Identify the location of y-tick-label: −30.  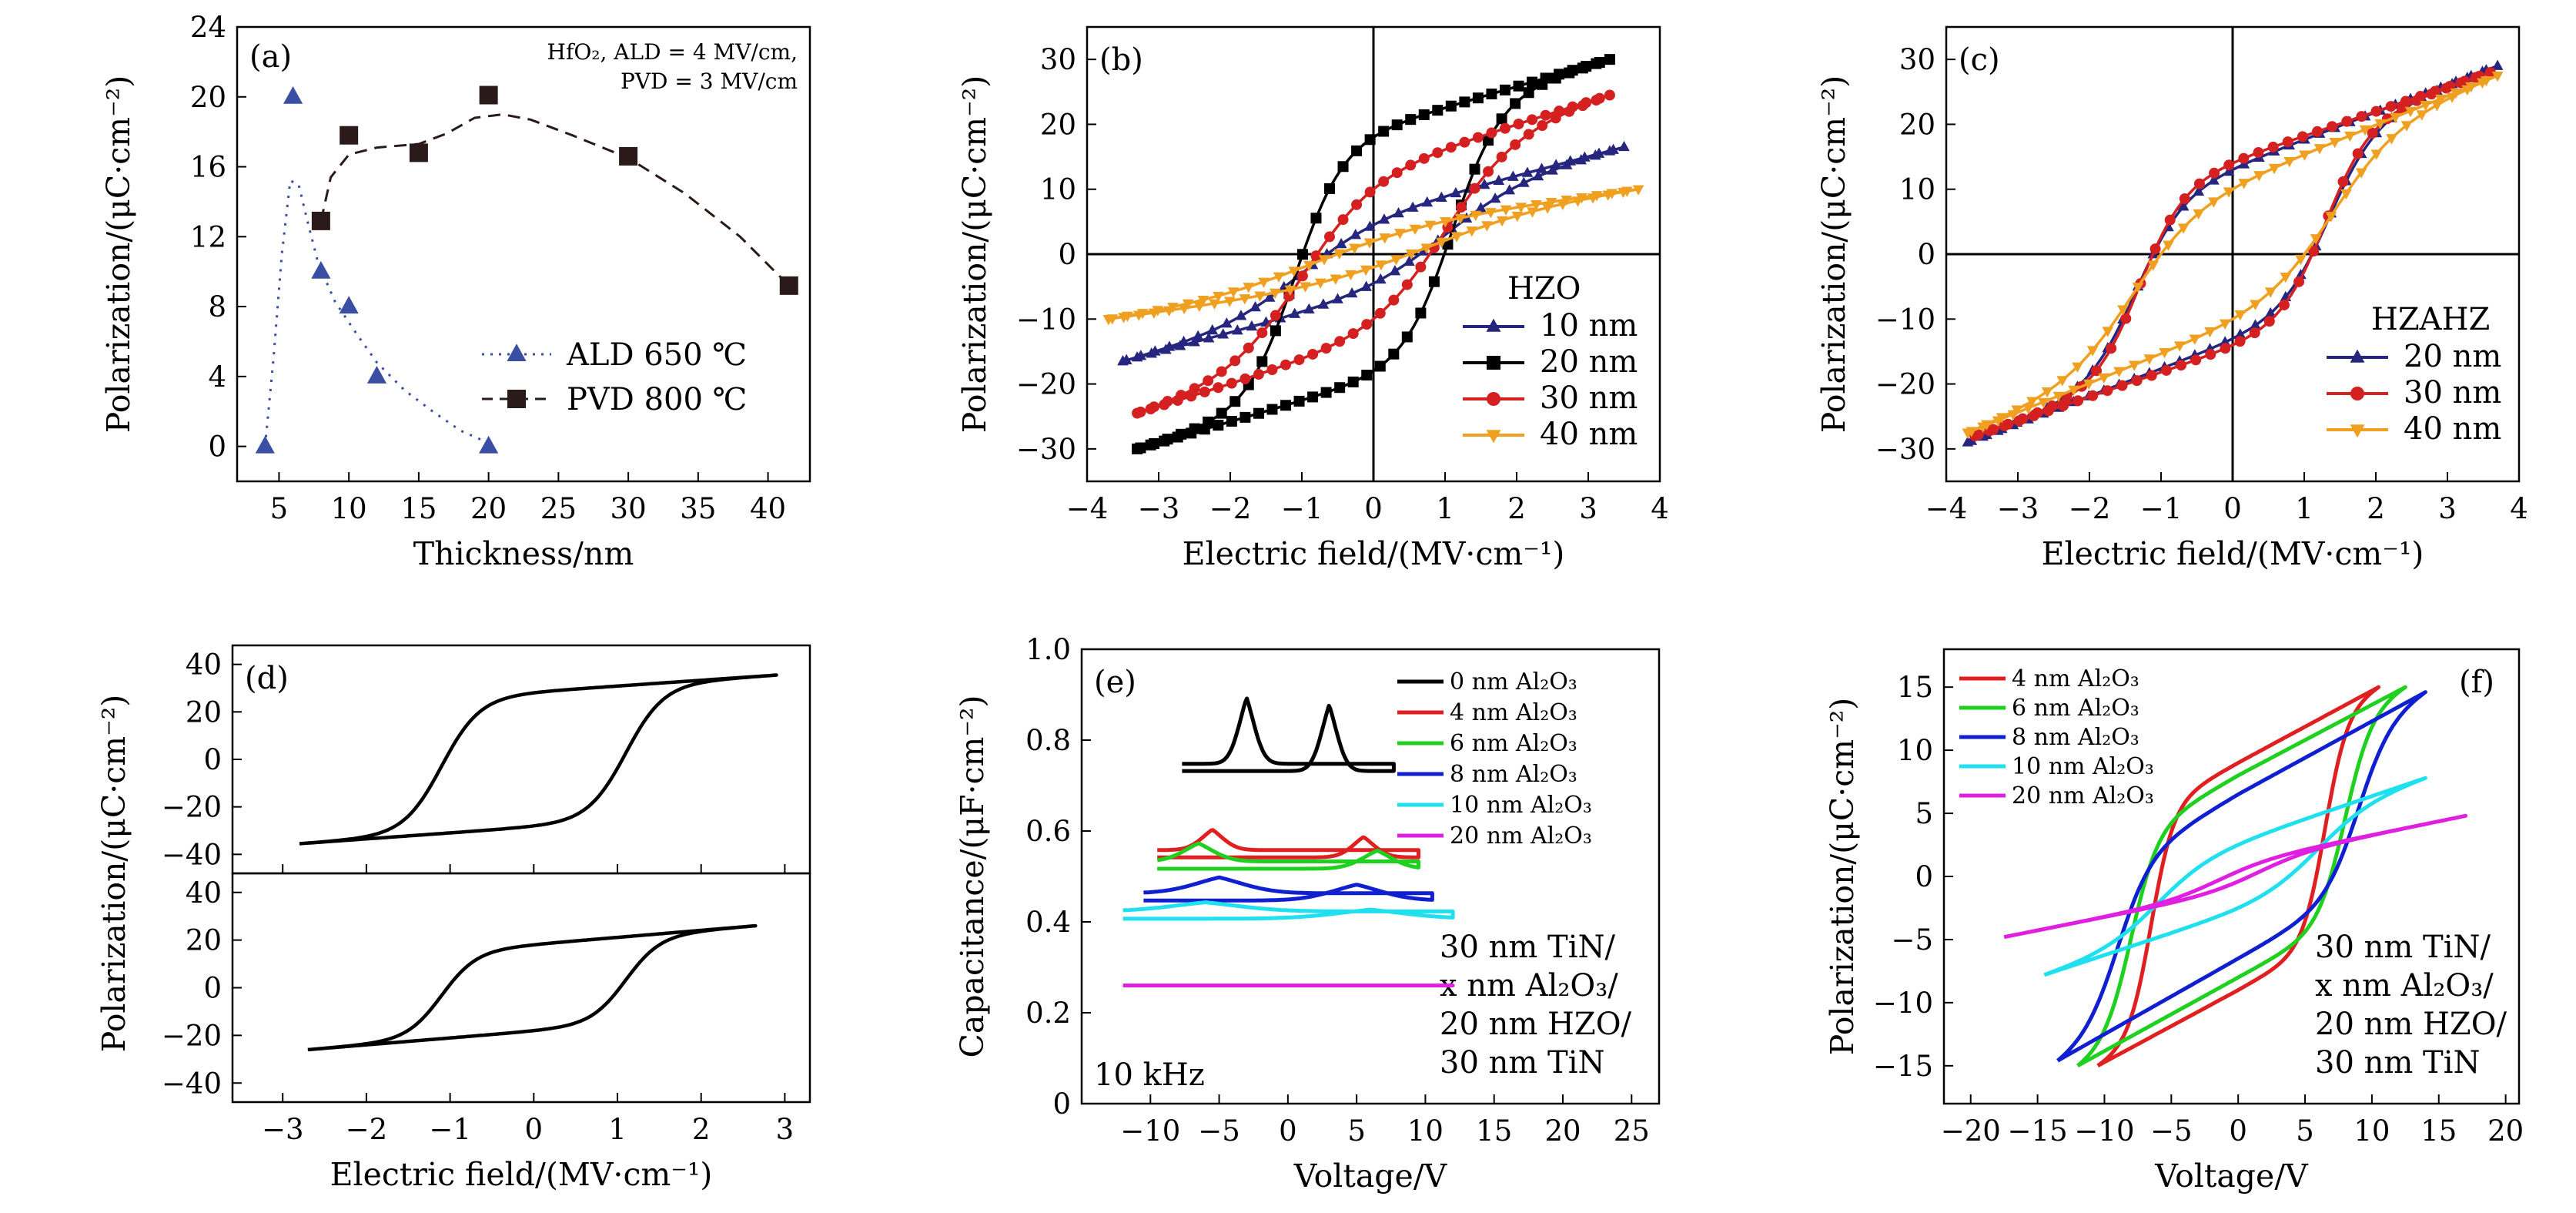
(1905, 449).